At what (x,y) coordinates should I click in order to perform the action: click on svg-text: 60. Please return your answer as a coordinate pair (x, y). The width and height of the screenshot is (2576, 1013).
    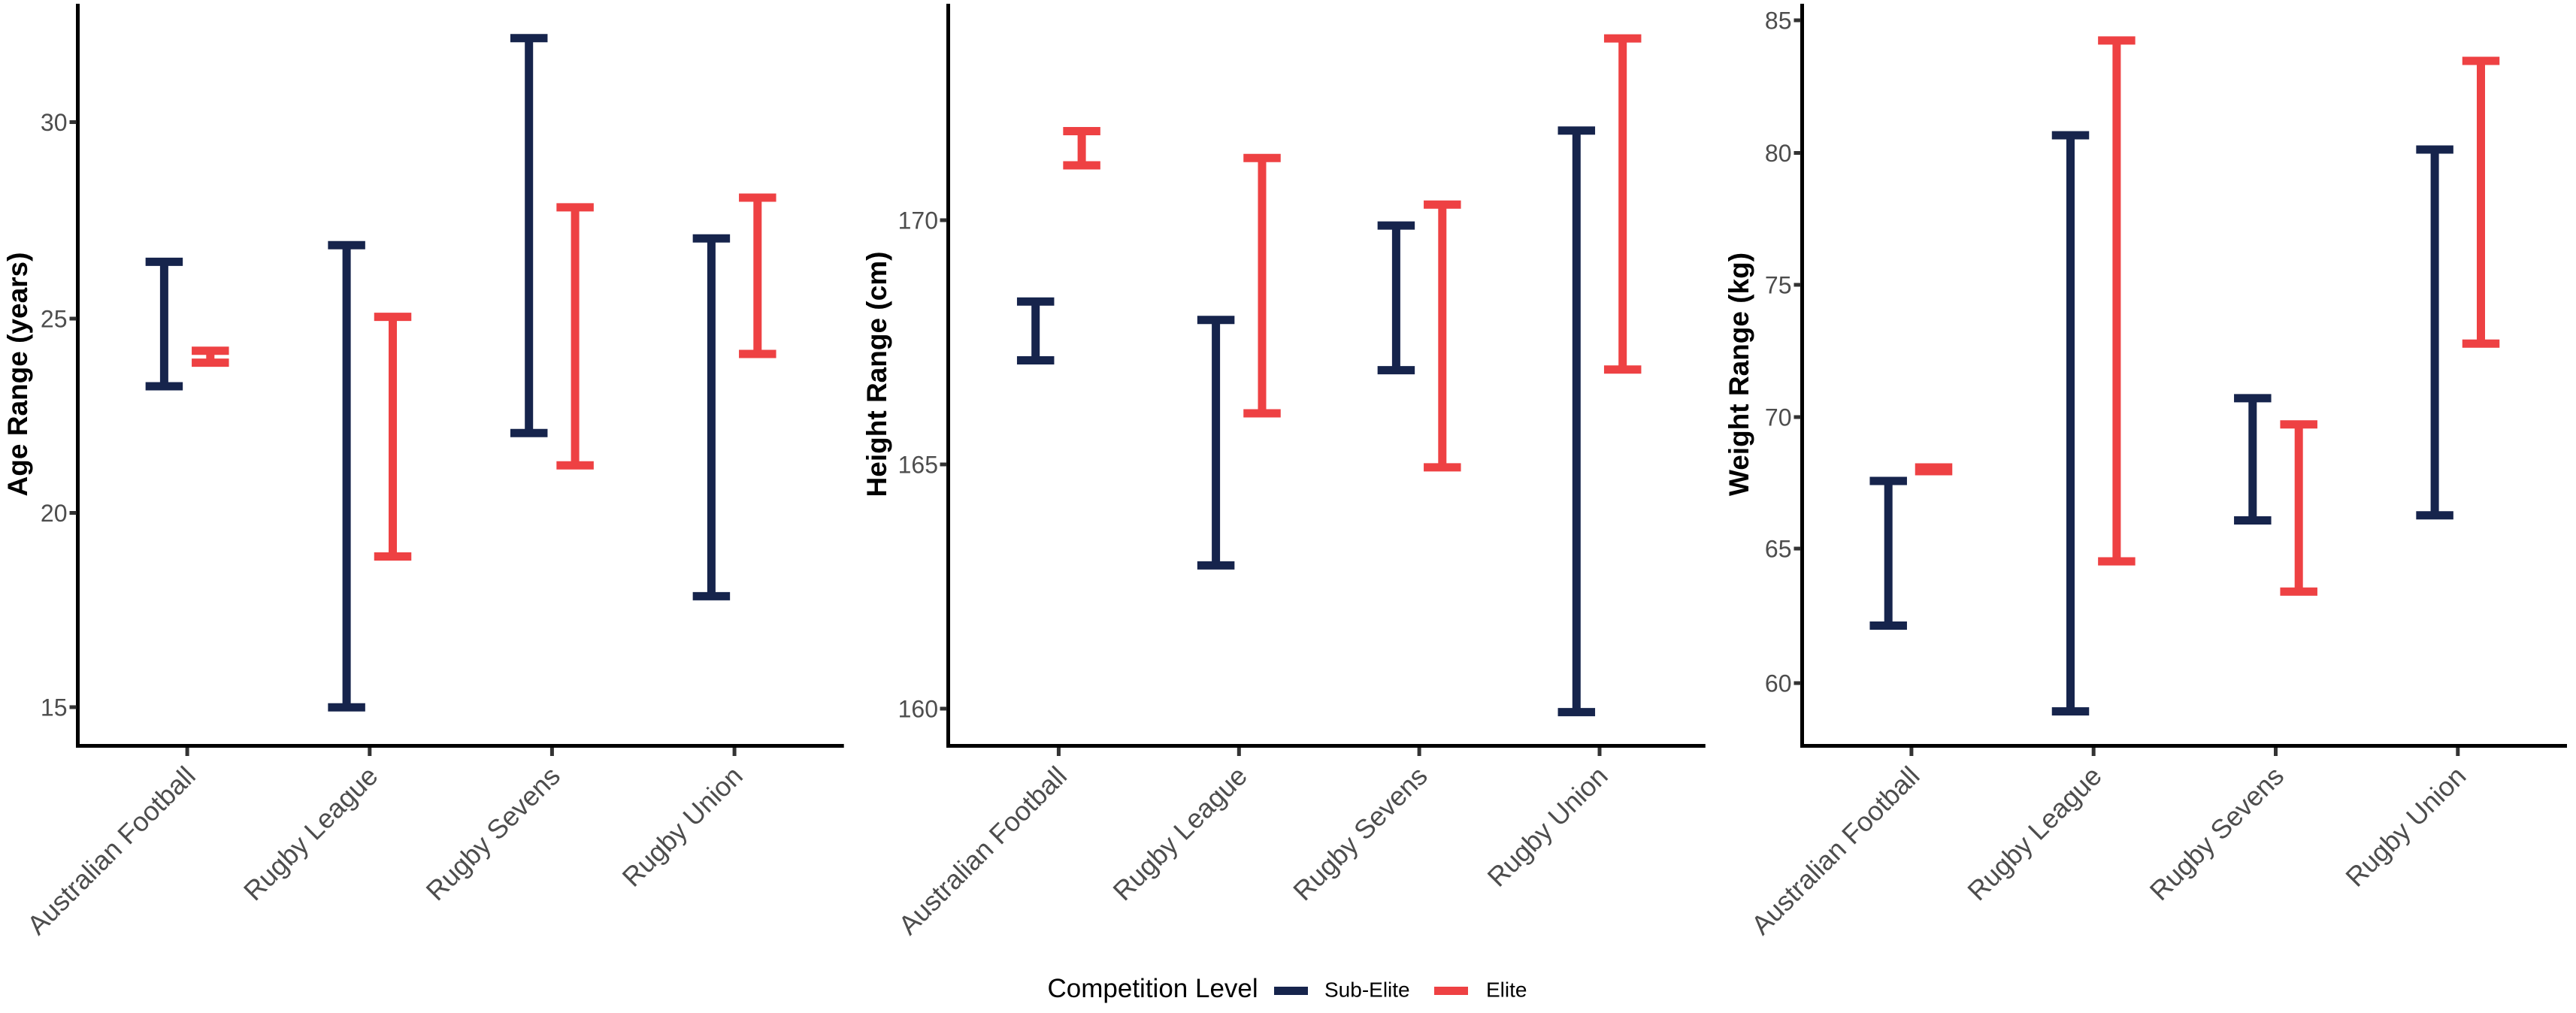
    Looking at the image, I should click on (1778, 683).